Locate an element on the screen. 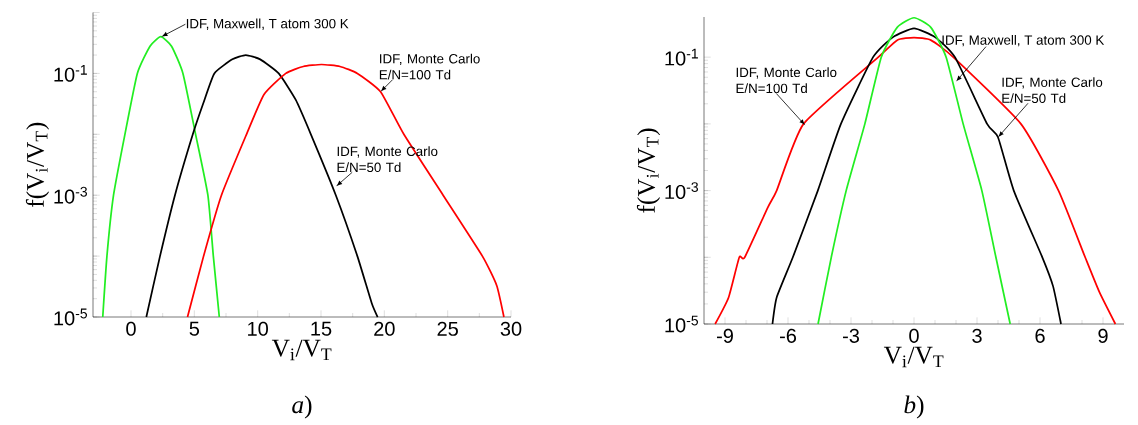 This screenshot has width=1138, height=425. x-tick-label: 25 is located at coordinates (447, 328).